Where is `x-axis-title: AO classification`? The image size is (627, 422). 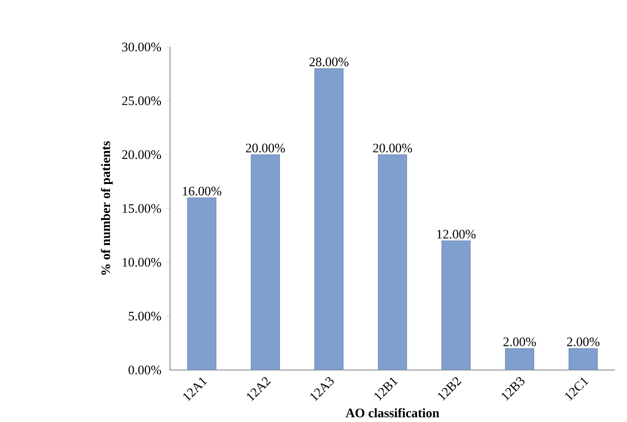
x-axis-title: AO classification is located at coordinates (393, 413).